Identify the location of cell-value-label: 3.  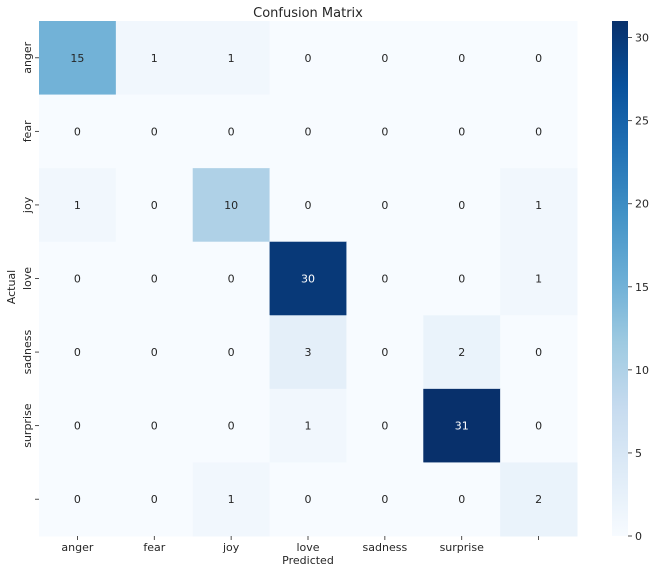
(308, 352).